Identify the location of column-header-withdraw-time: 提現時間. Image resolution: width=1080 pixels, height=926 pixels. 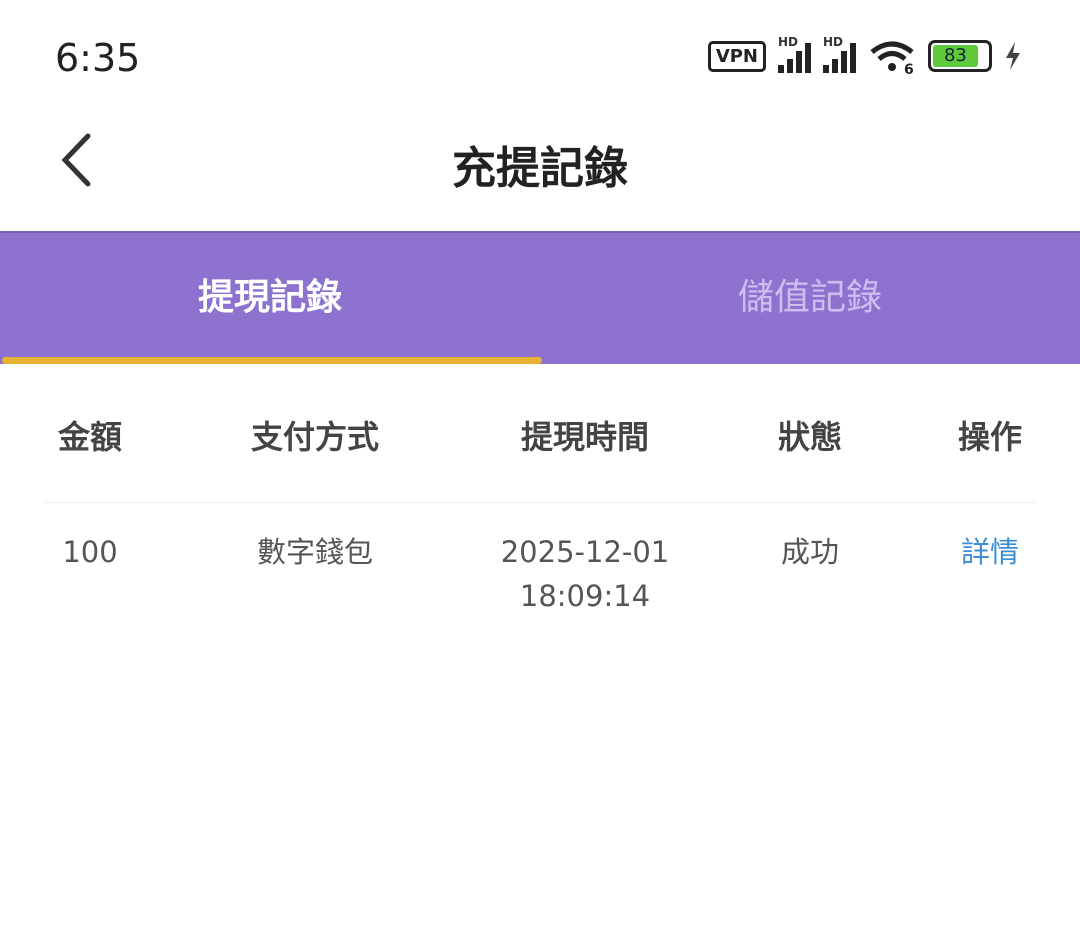
(585, 437).